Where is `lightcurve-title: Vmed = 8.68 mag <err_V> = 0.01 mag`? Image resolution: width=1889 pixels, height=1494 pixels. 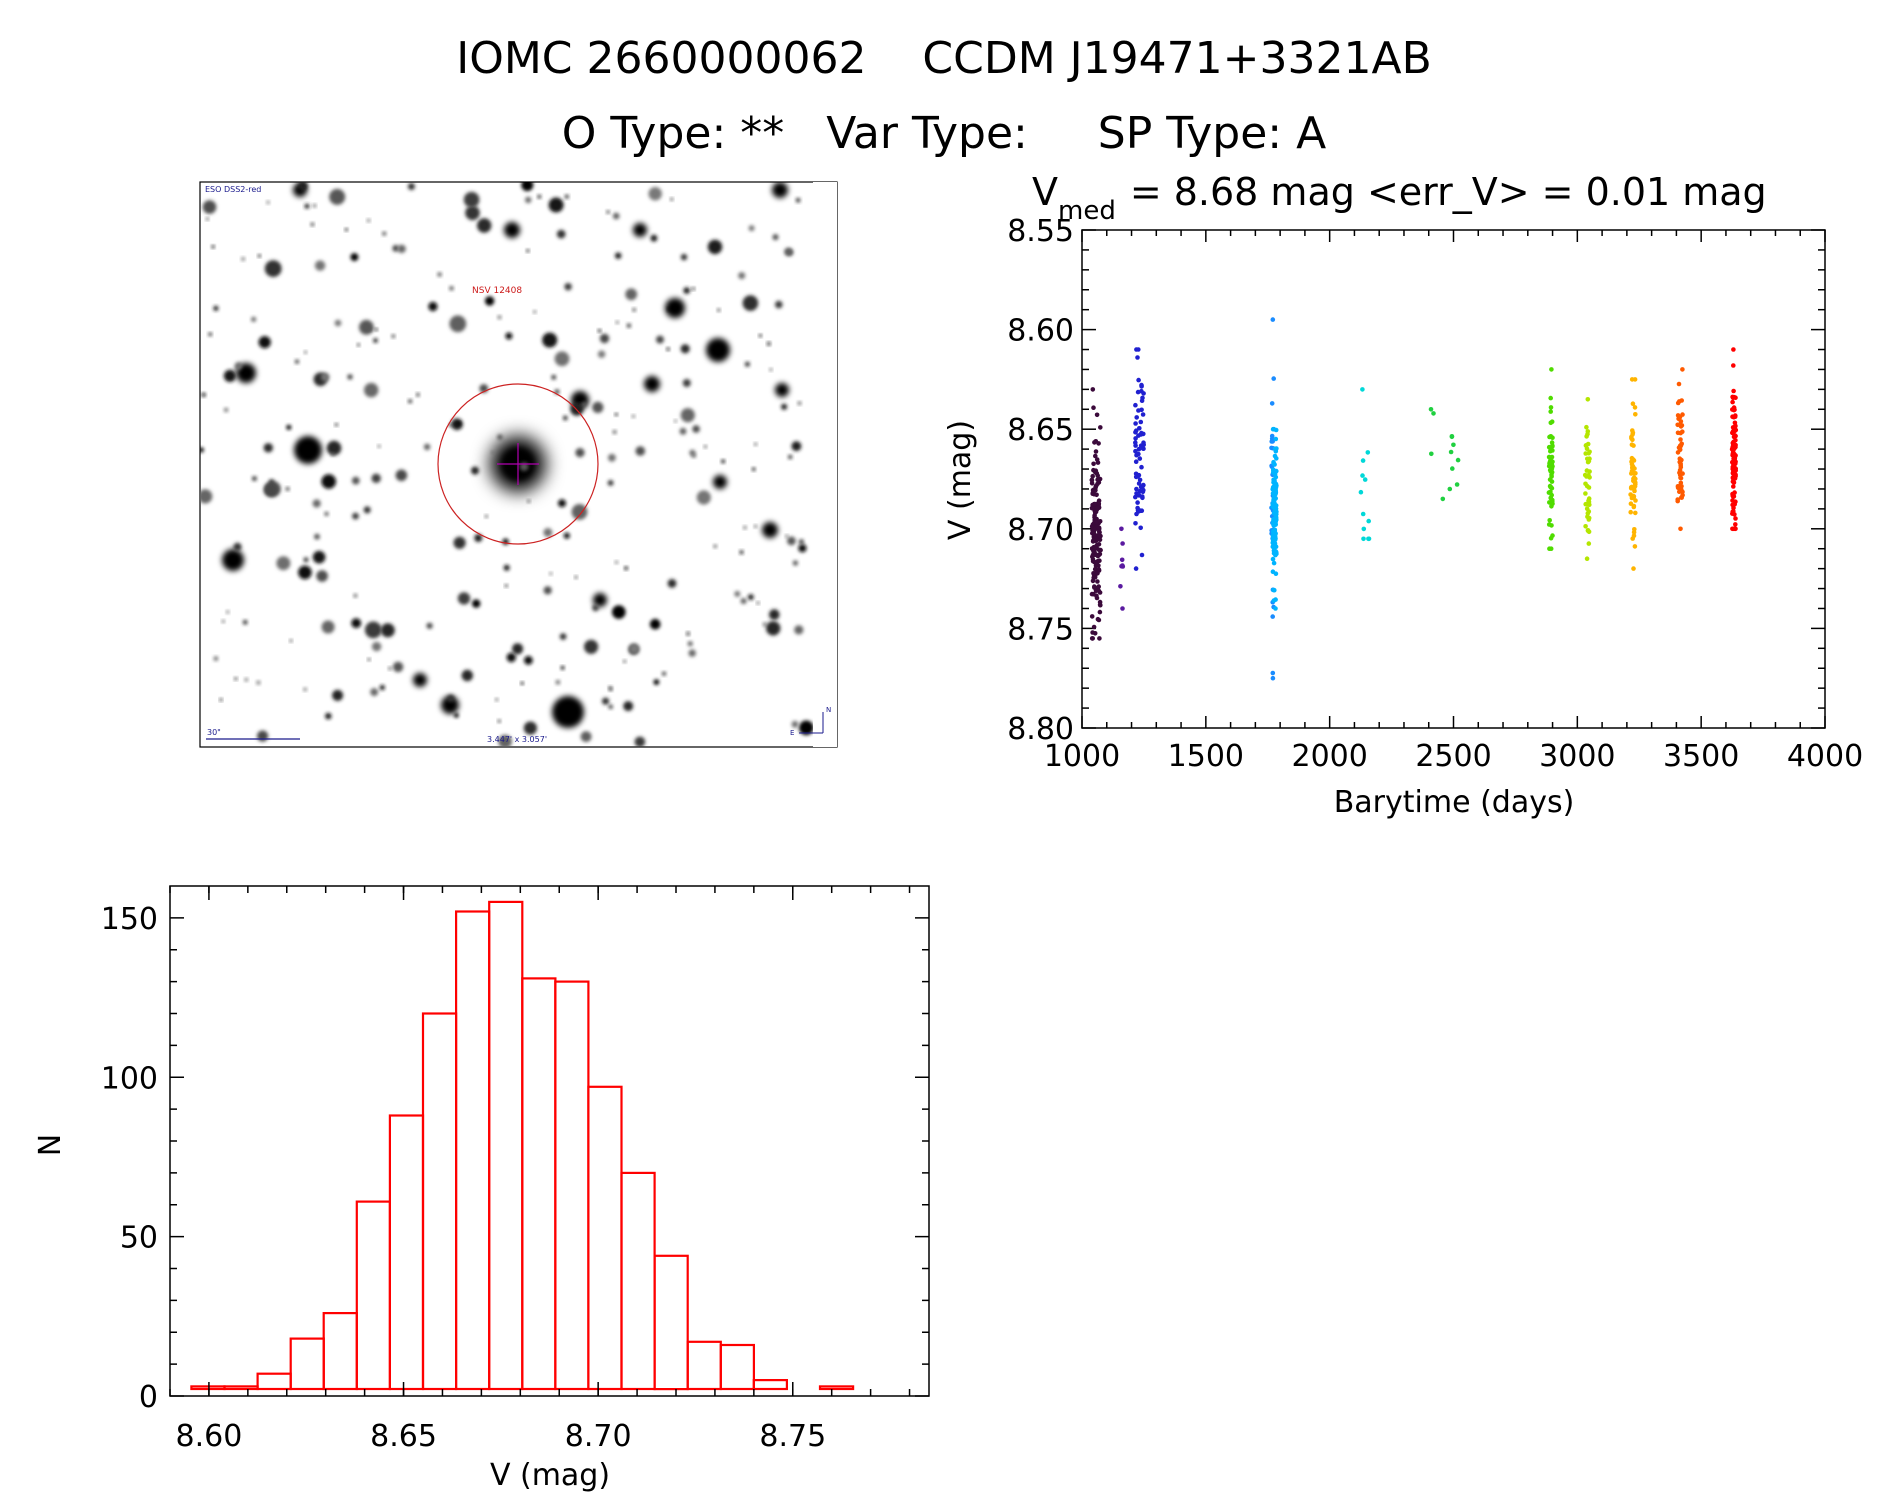 lightcurve-title: Vmed = 8.68 mag <err_V> = 0.01 mag is located at coordinates (1399, 198).